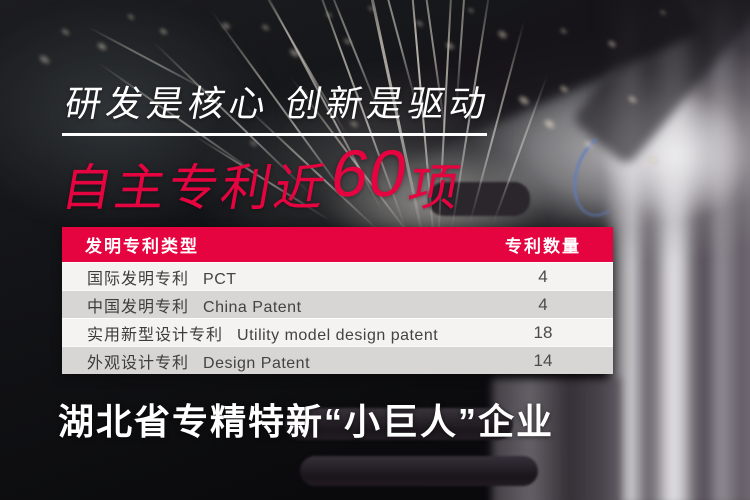 Image resolution: width=750 pixels, height=500 pixels. What do you see at coordinates (306, 421) in the screenshot?
I see `footer-slogan: 湖北省专精特新“小巨人”企业` at bounding box center [306, 421].